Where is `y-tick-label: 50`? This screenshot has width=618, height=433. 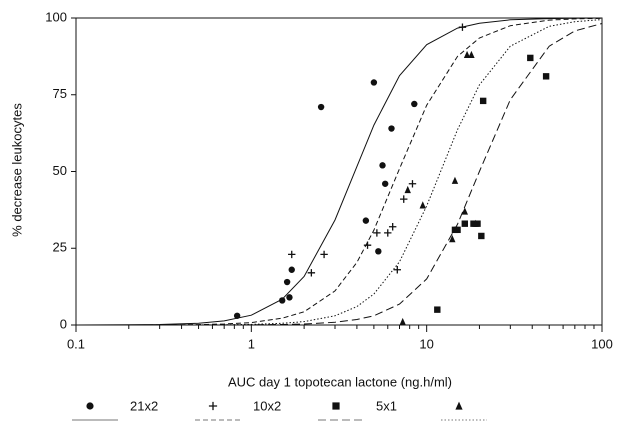
y-tick-label: 50 is located at coordinates (60, 170).